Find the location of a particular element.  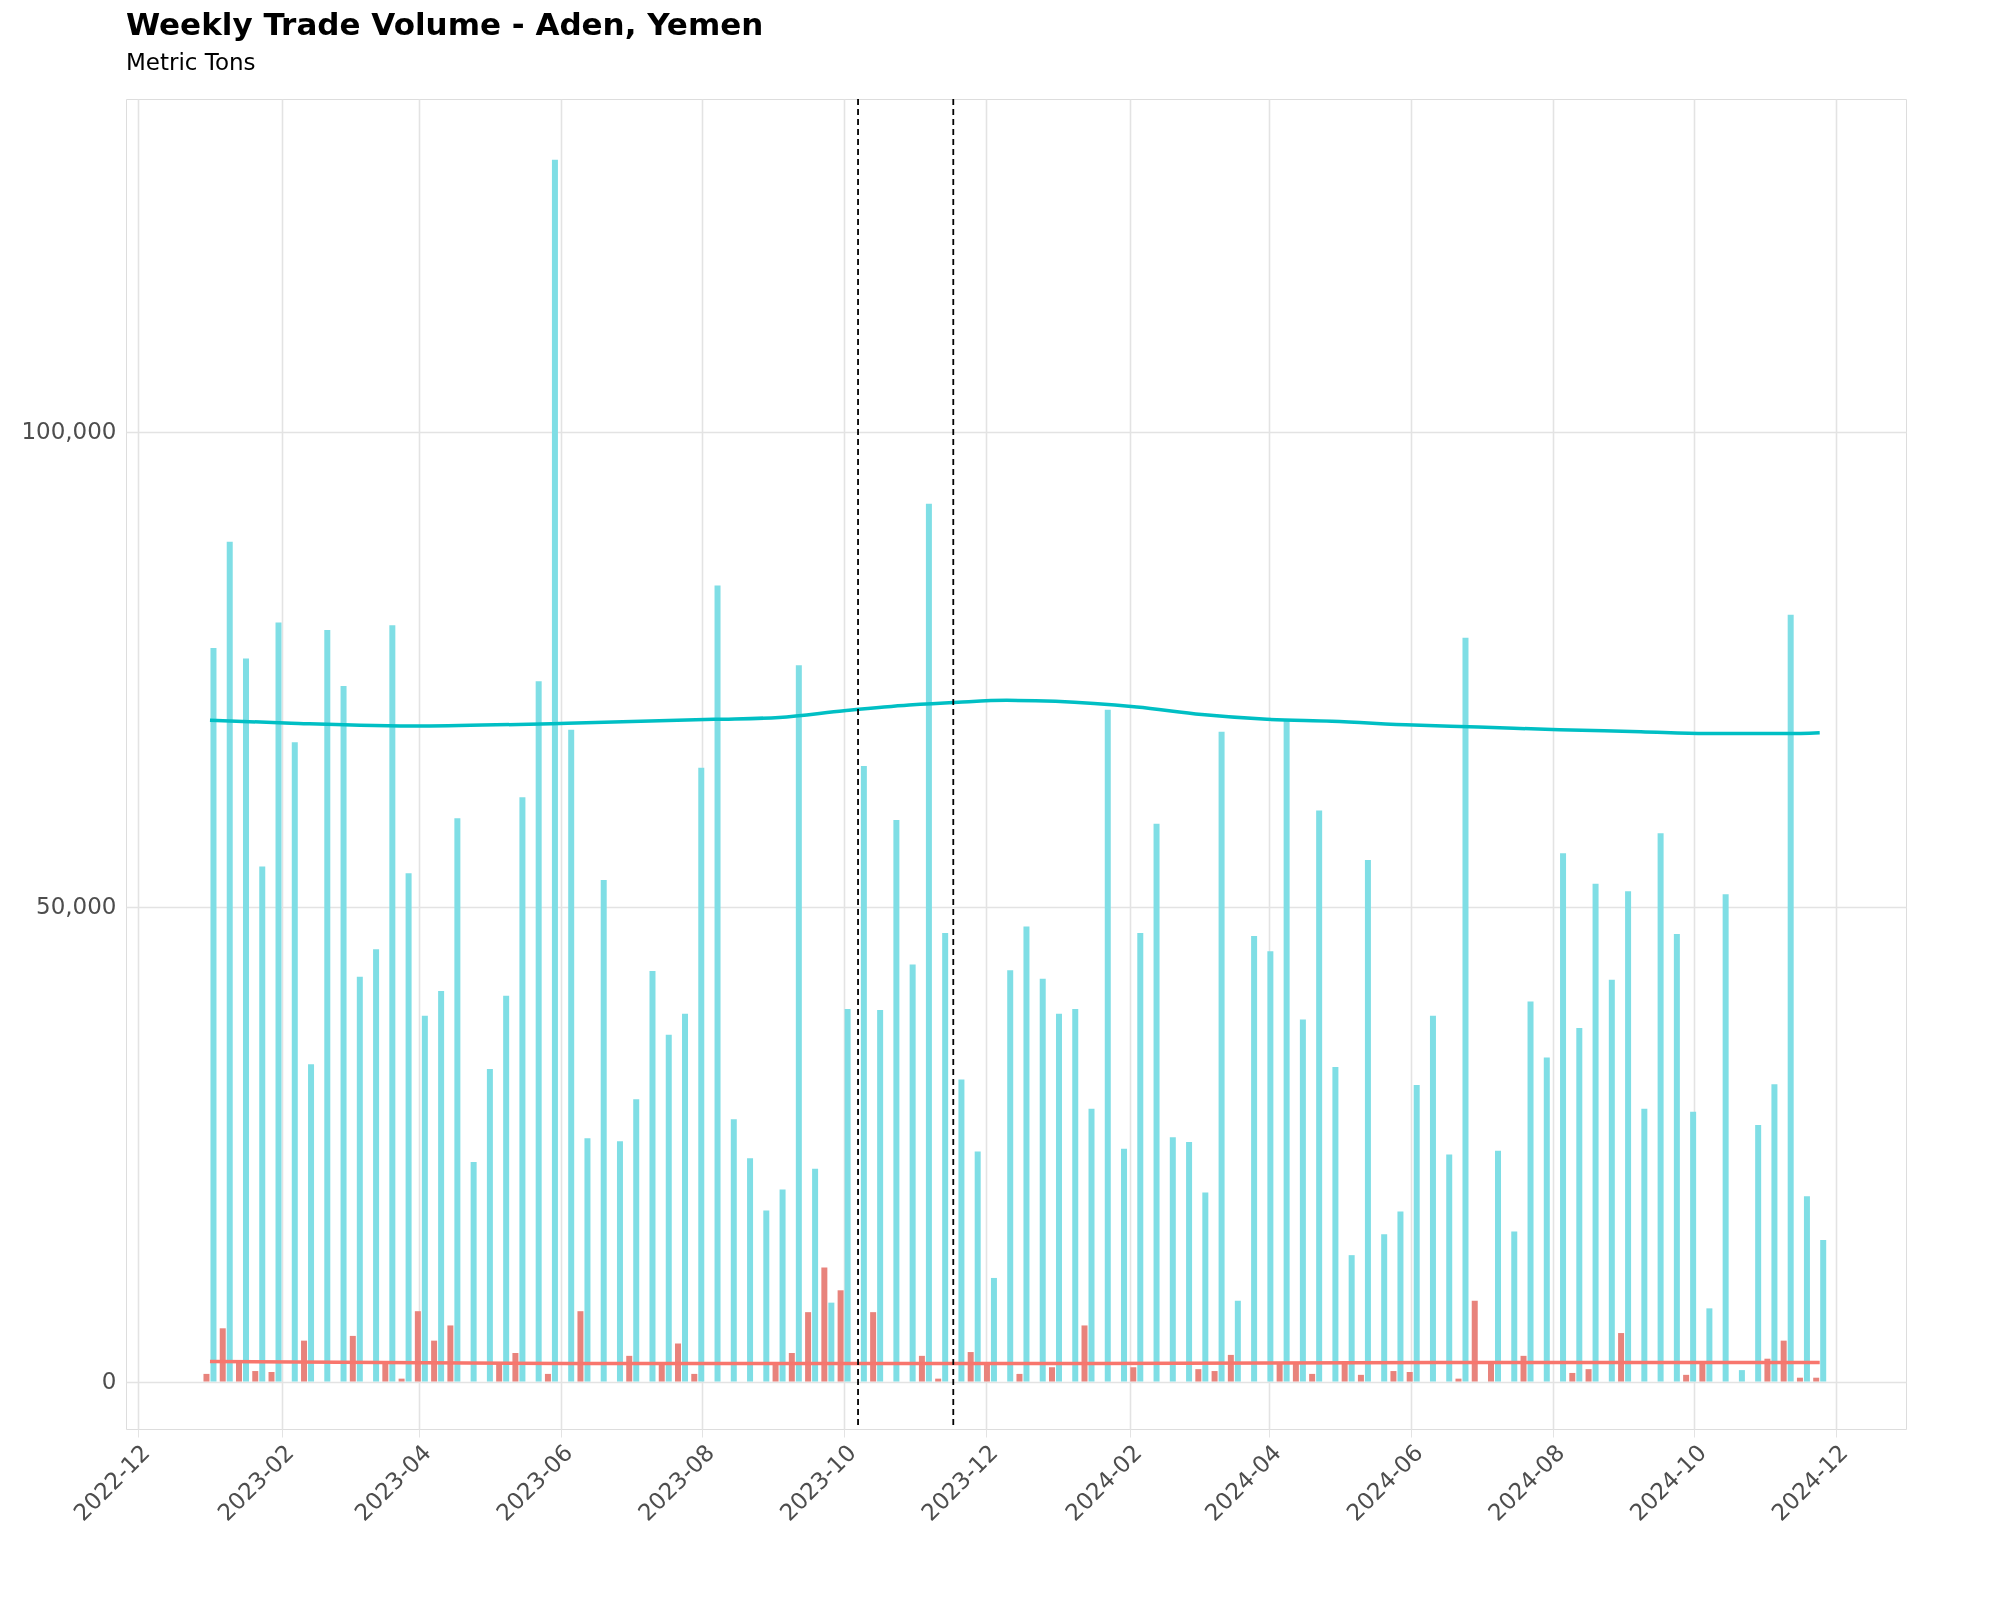

chart-subtitle: Metric Tons is located at coordinates (191, 62).